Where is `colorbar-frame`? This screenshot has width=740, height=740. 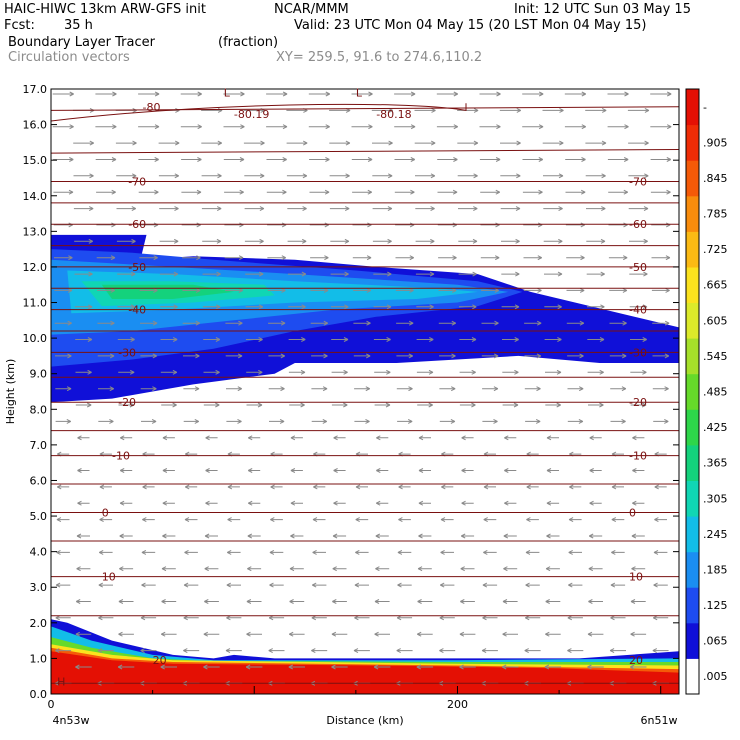
colorbar-frame is located at coordinates (692, 391).